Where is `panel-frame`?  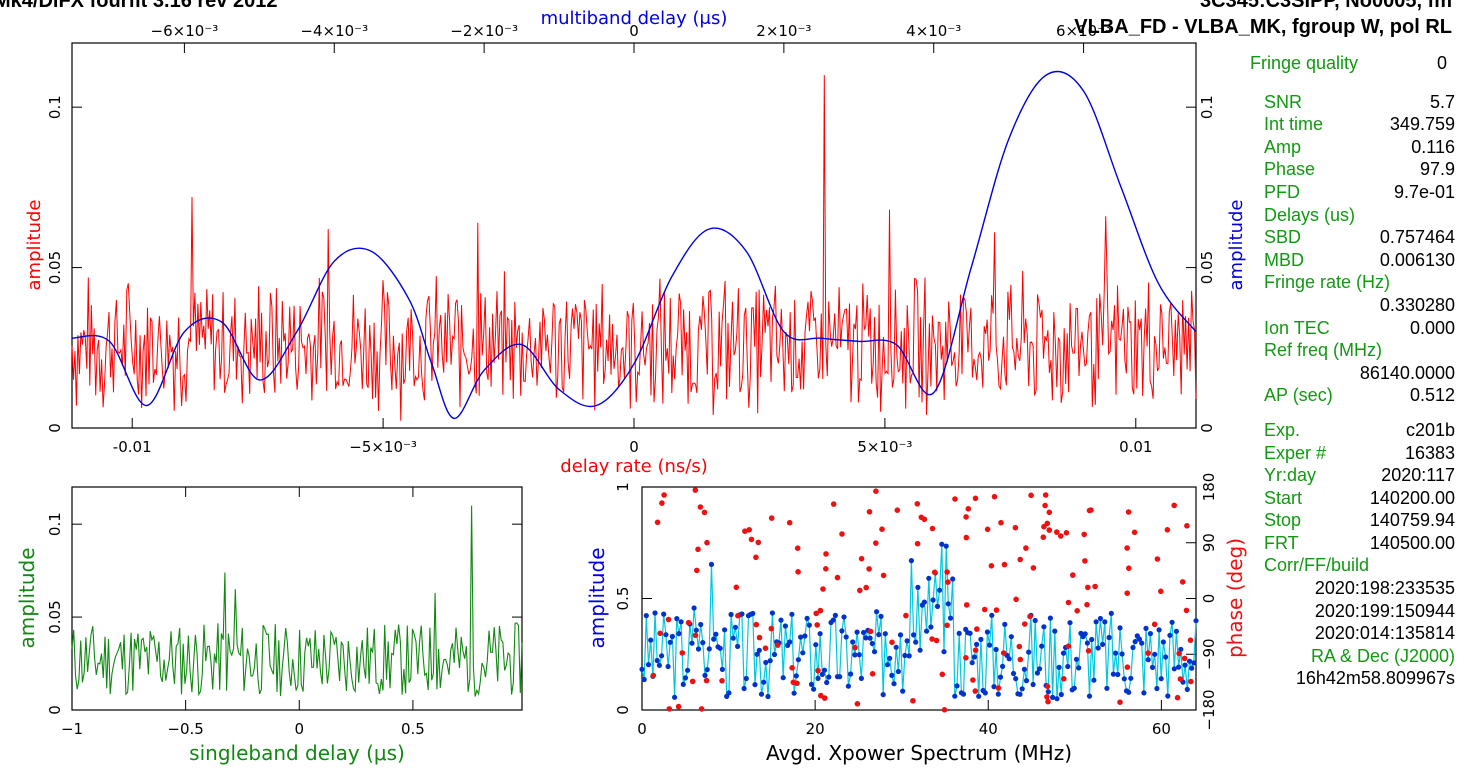 panel-frame is located at coordinates (297, 598).